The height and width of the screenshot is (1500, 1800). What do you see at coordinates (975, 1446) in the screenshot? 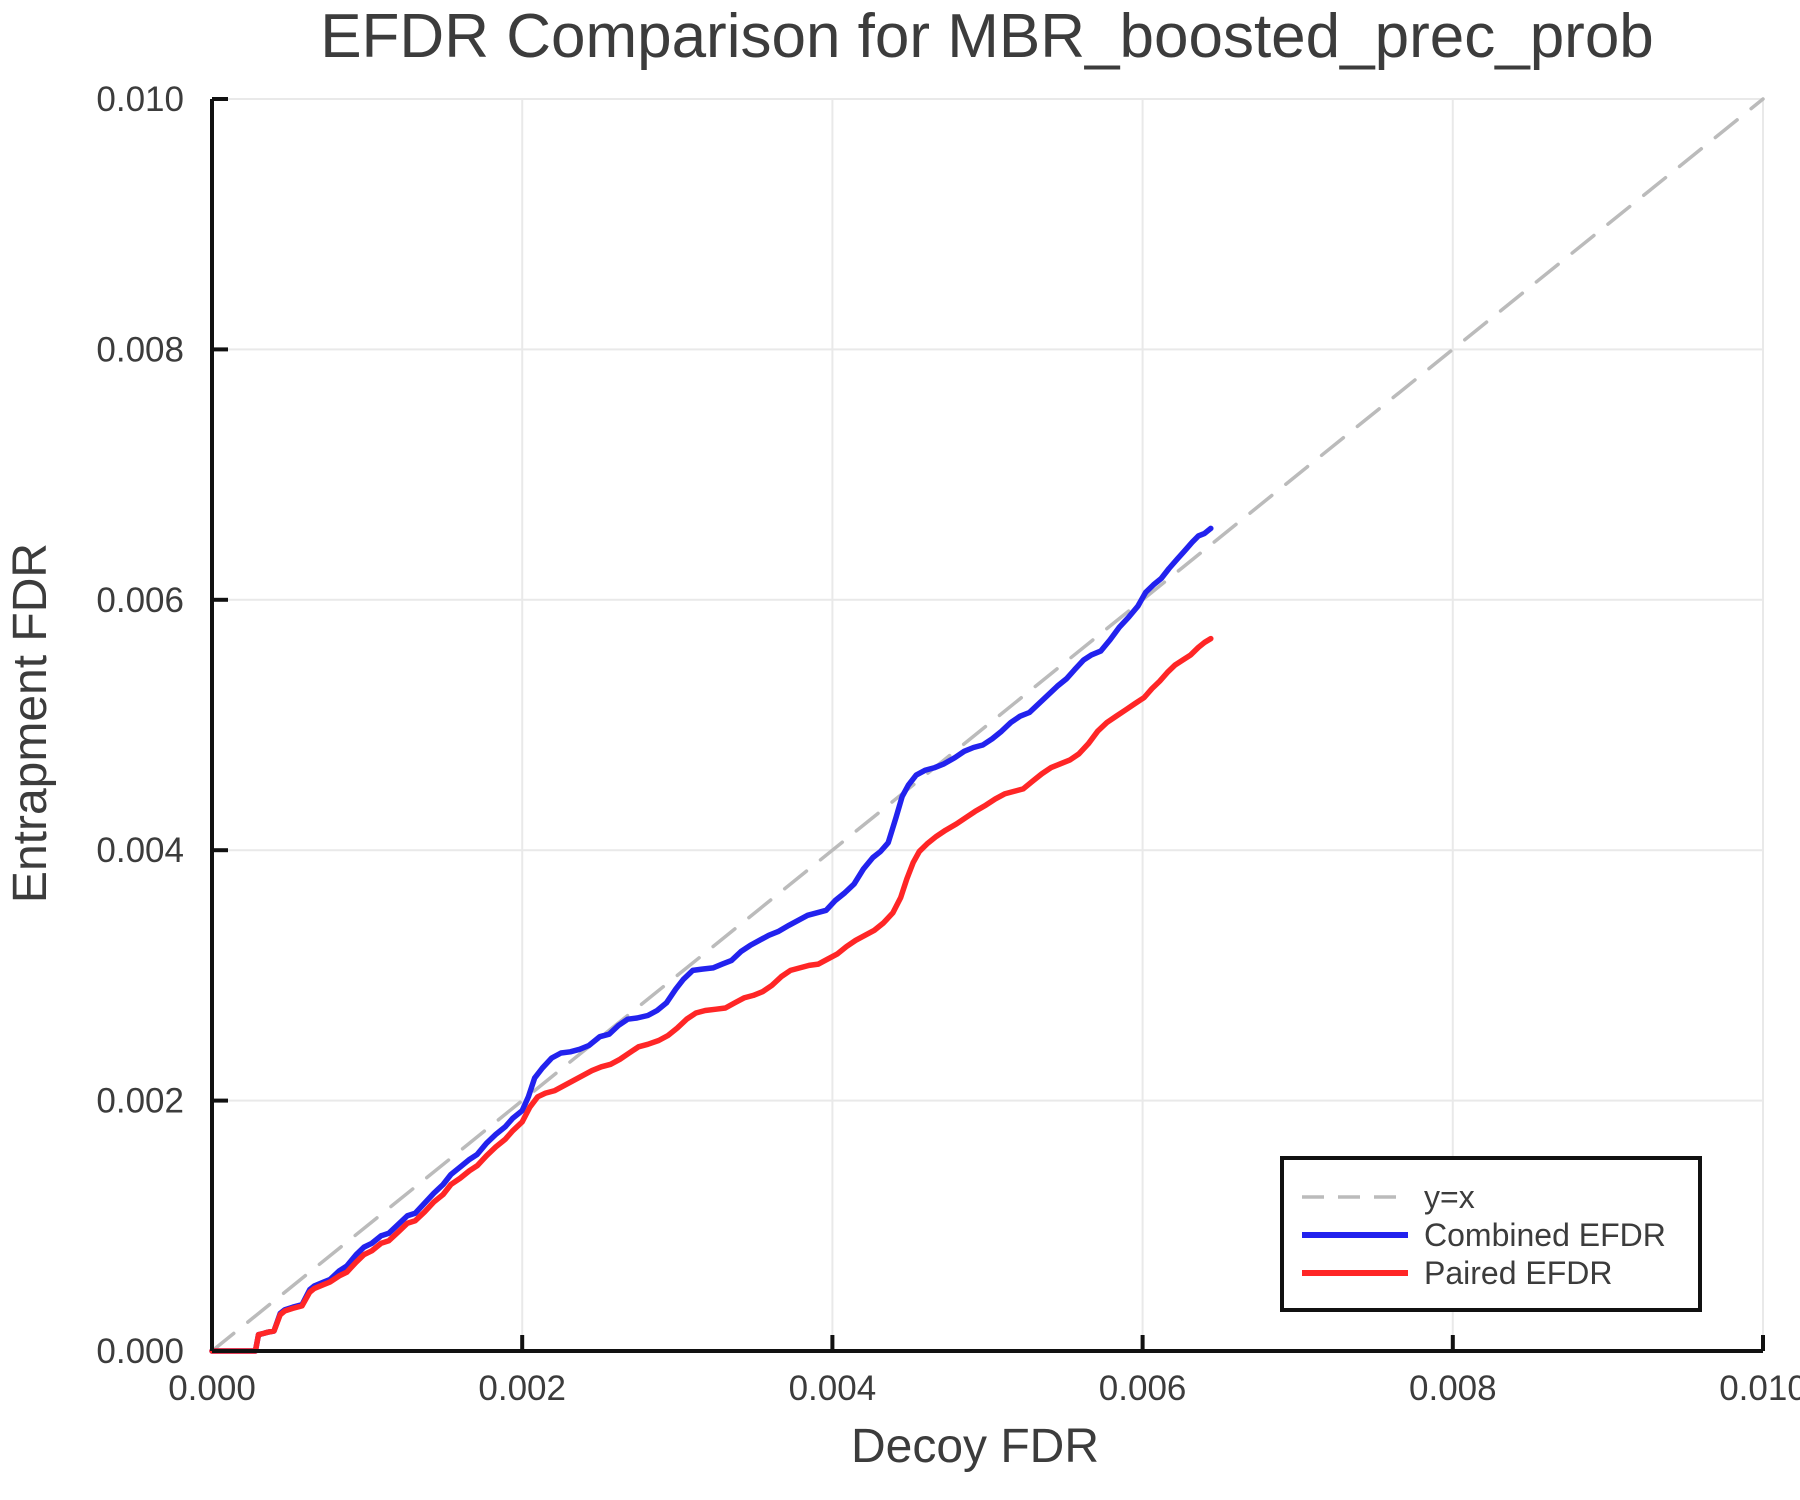
I see `x-axis-label: Decoy FDR` at bounding box center [975, 1446].